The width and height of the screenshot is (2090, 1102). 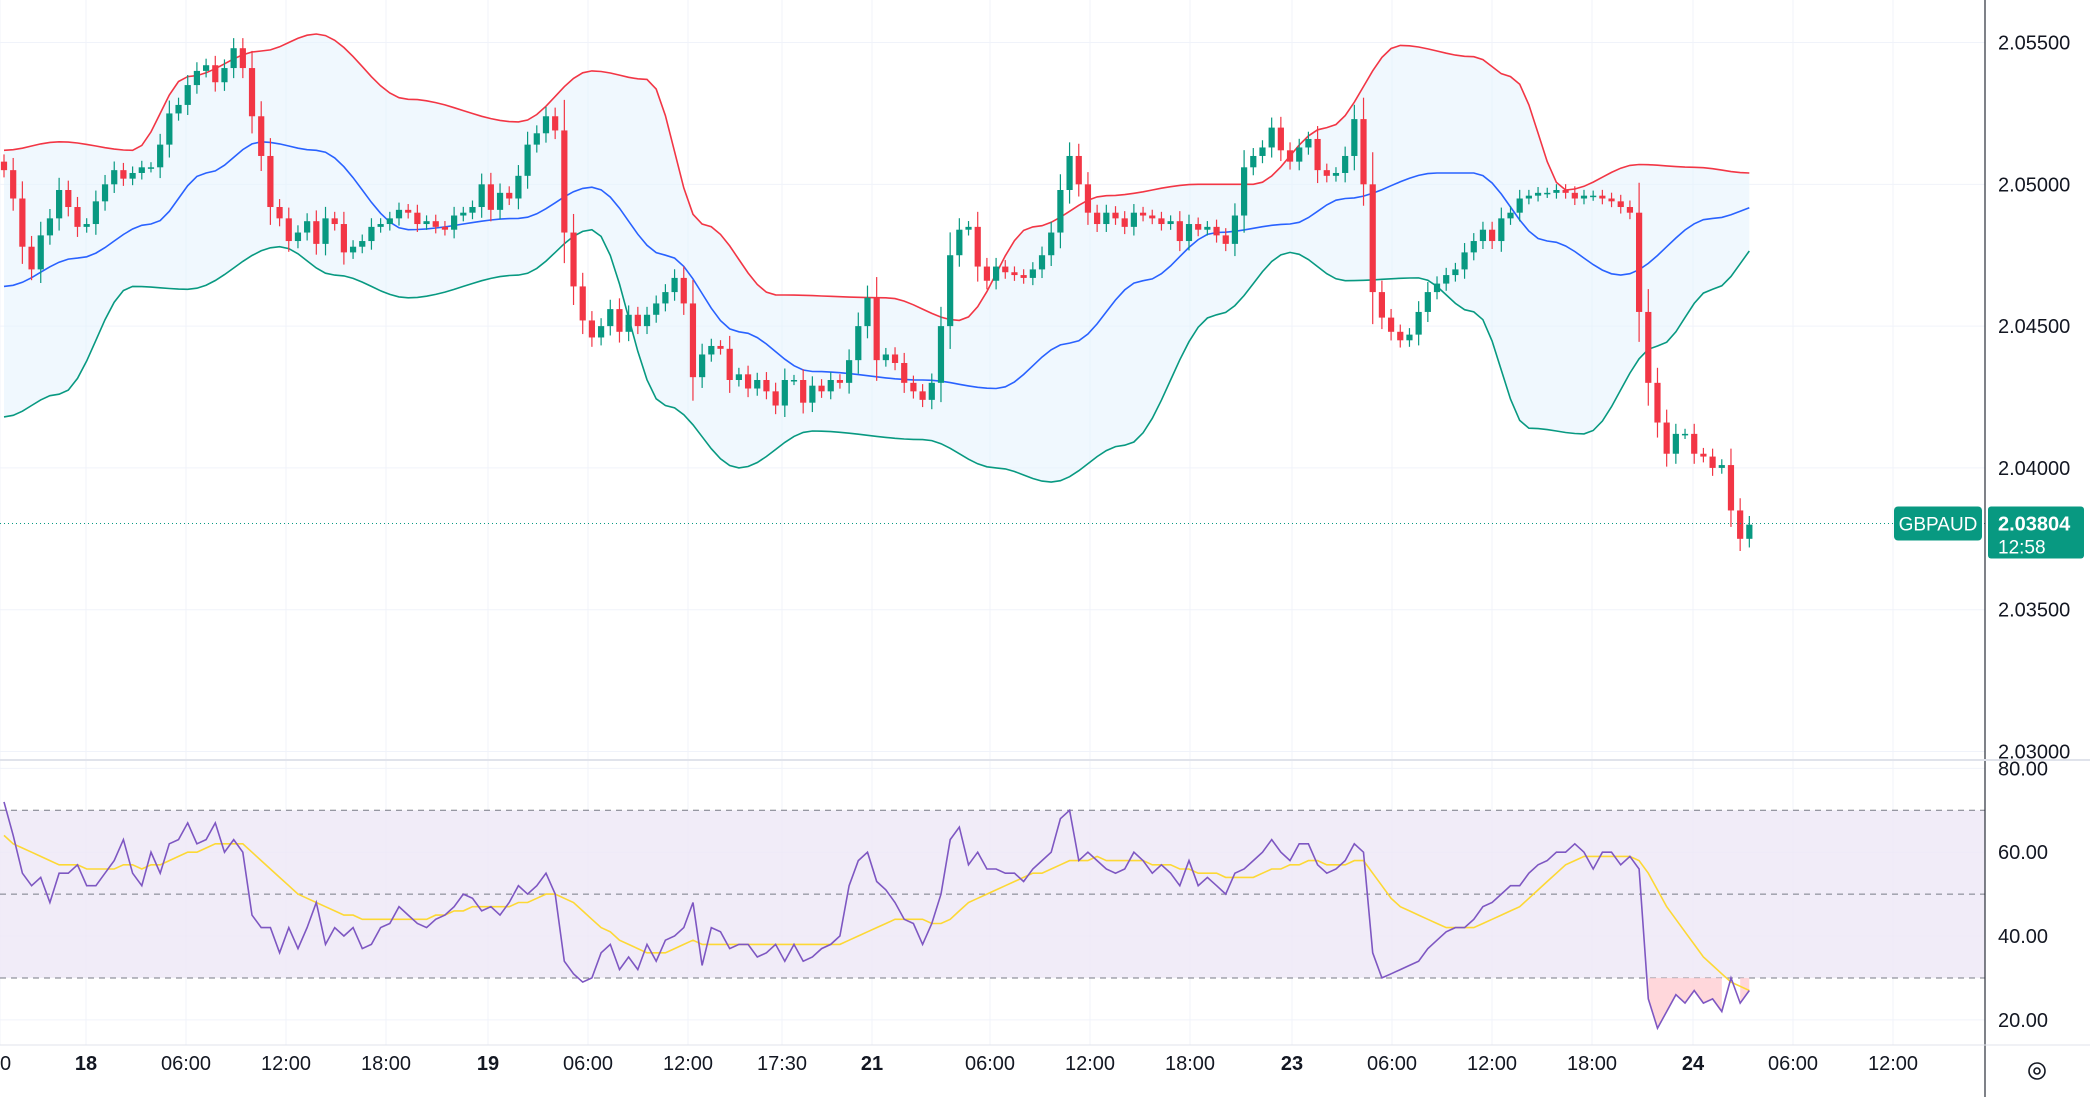 I want to click on gear-icon-ring, so click(x=2037, y=1071).